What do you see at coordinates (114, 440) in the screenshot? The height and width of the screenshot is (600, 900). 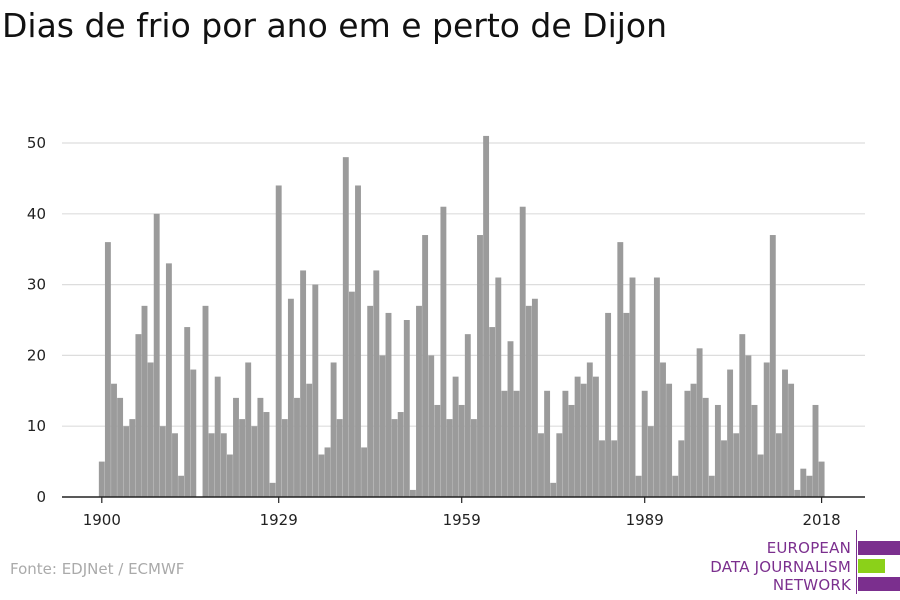 I see `bar-1902` at bounding box center [114, 440].